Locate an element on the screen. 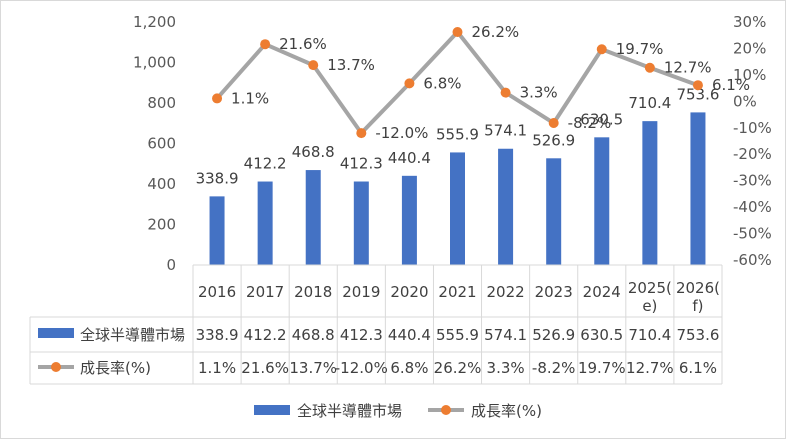 This screenshot has width=786, height=439. left-axis-tick-label: 400 is located at coordinates (161, 184).